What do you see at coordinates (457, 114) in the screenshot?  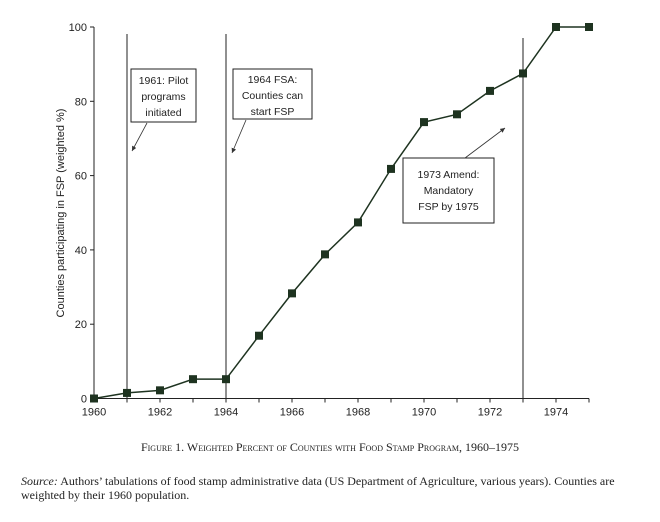 I see `data-point-1971` at bounding box center [457, 114].